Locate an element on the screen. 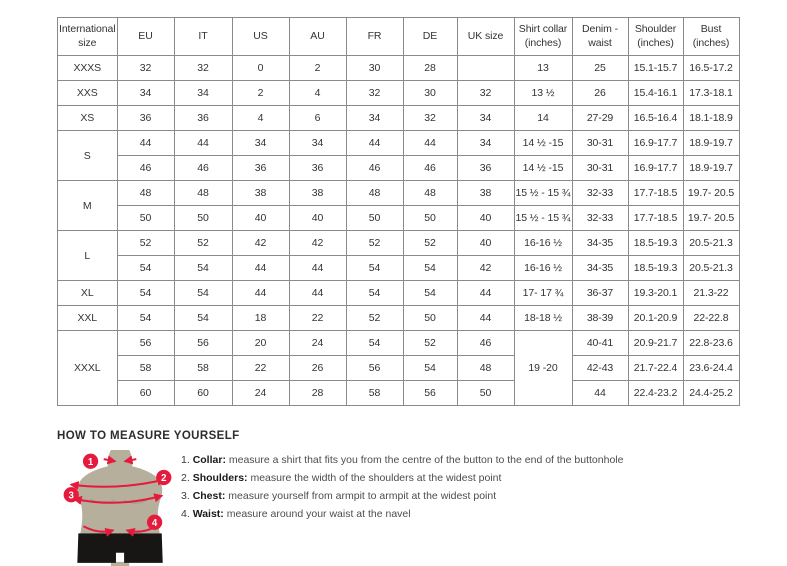  size-cell: 20 is located at coordinates (260, 343).